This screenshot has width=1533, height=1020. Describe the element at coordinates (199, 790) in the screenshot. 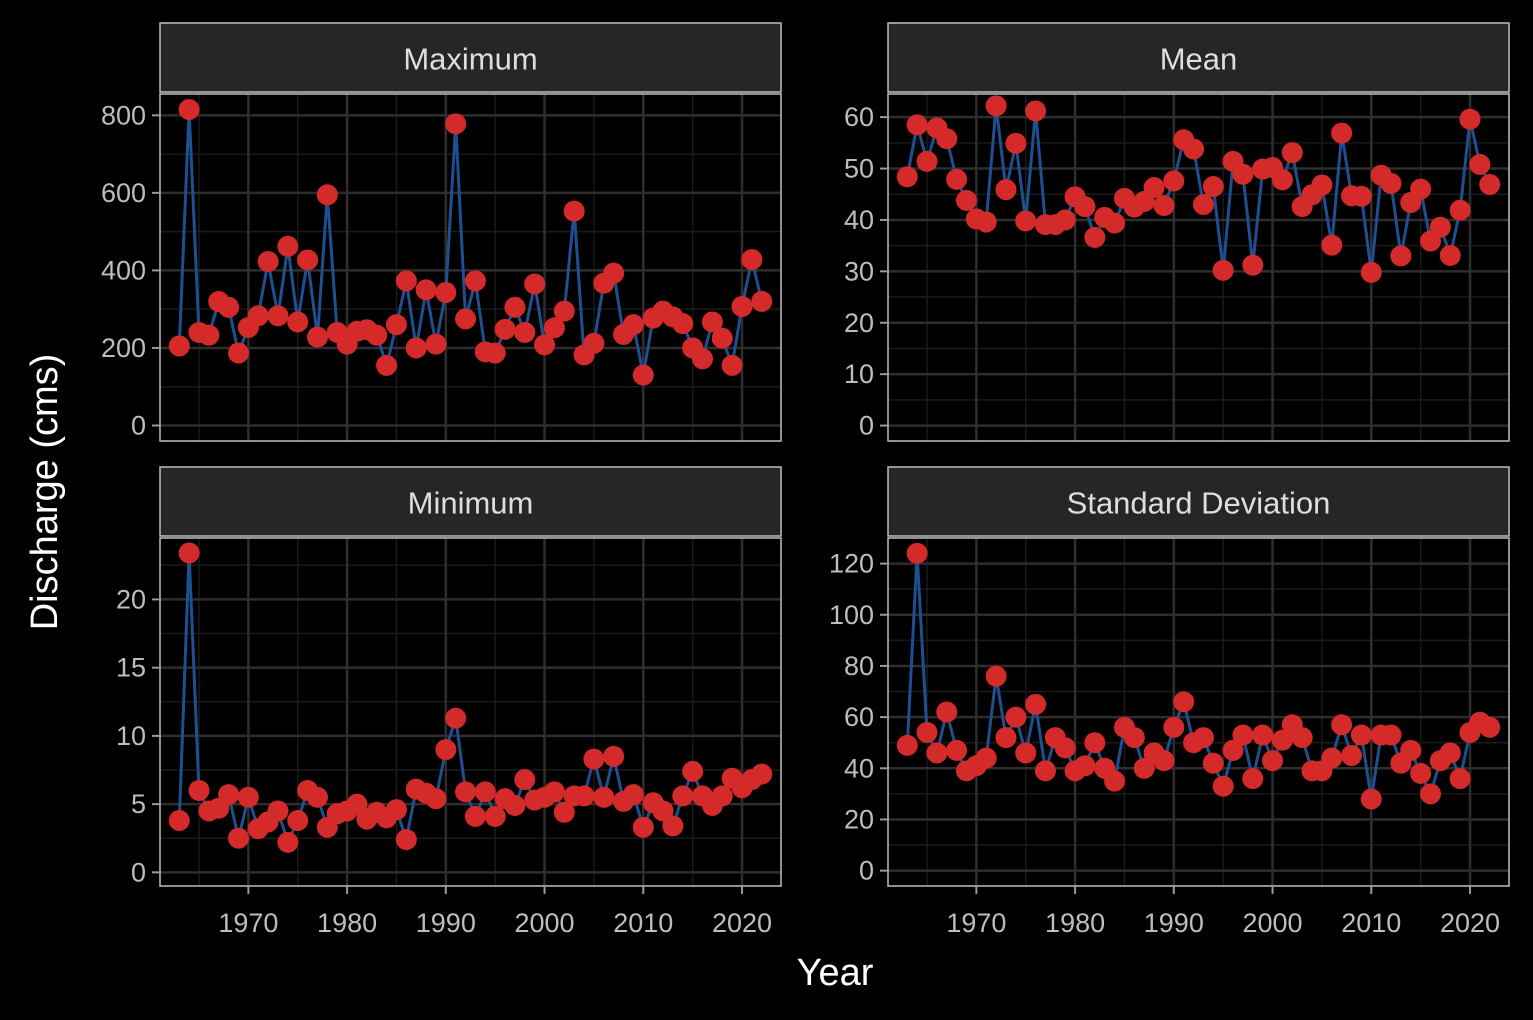

I see `data-point-1965` at that location.